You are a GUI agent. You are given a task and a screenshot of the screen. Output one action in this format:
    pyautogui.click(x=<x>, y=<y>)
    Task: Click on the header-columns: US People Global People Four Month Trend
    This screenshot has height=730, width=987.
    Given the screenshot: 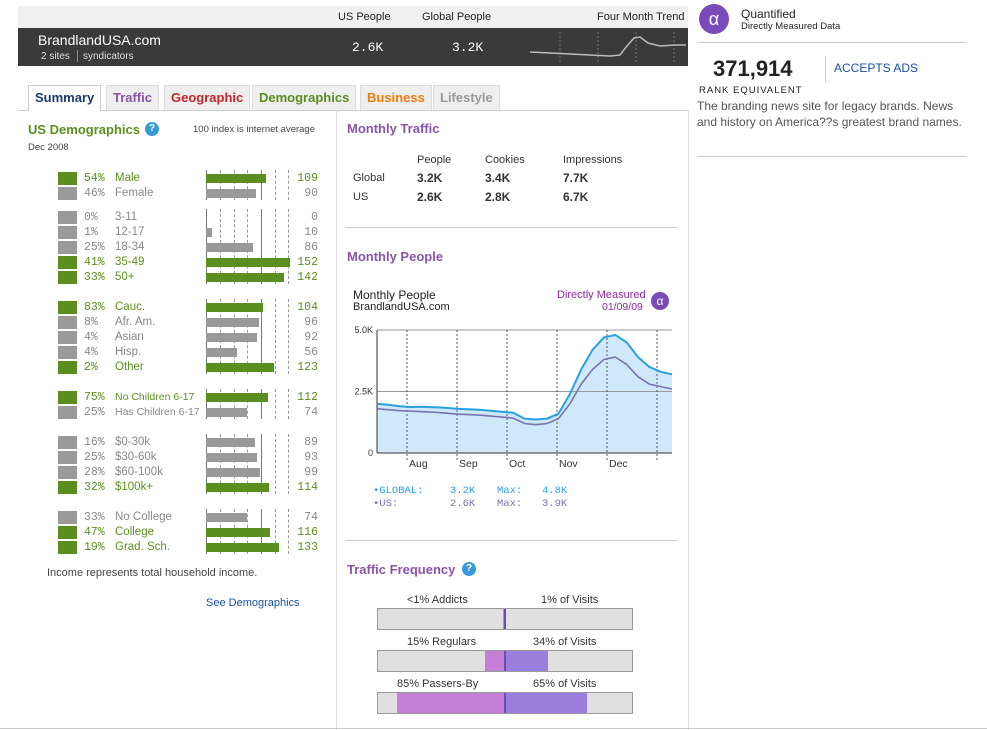 What is the action you would take?
    pyautogui.click(x=353, y=17)
    